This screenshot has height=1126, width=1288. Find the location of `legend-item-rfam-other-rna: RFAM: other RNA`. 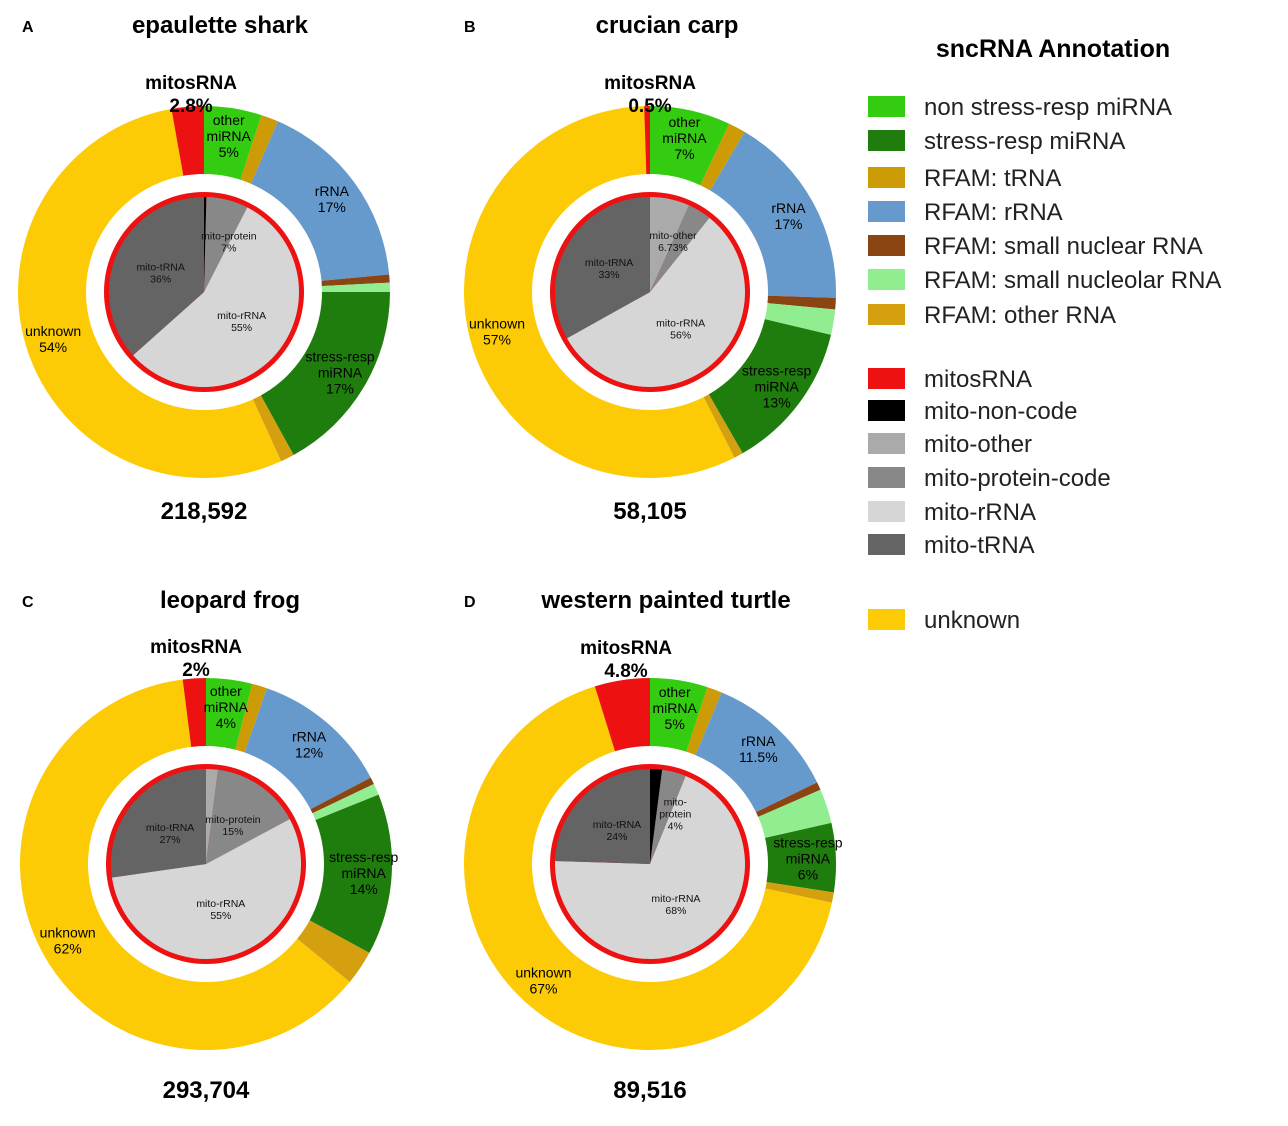

legend-item-rfam-other-rna: RFAM: other RNA is located at coordinates (992, 315).